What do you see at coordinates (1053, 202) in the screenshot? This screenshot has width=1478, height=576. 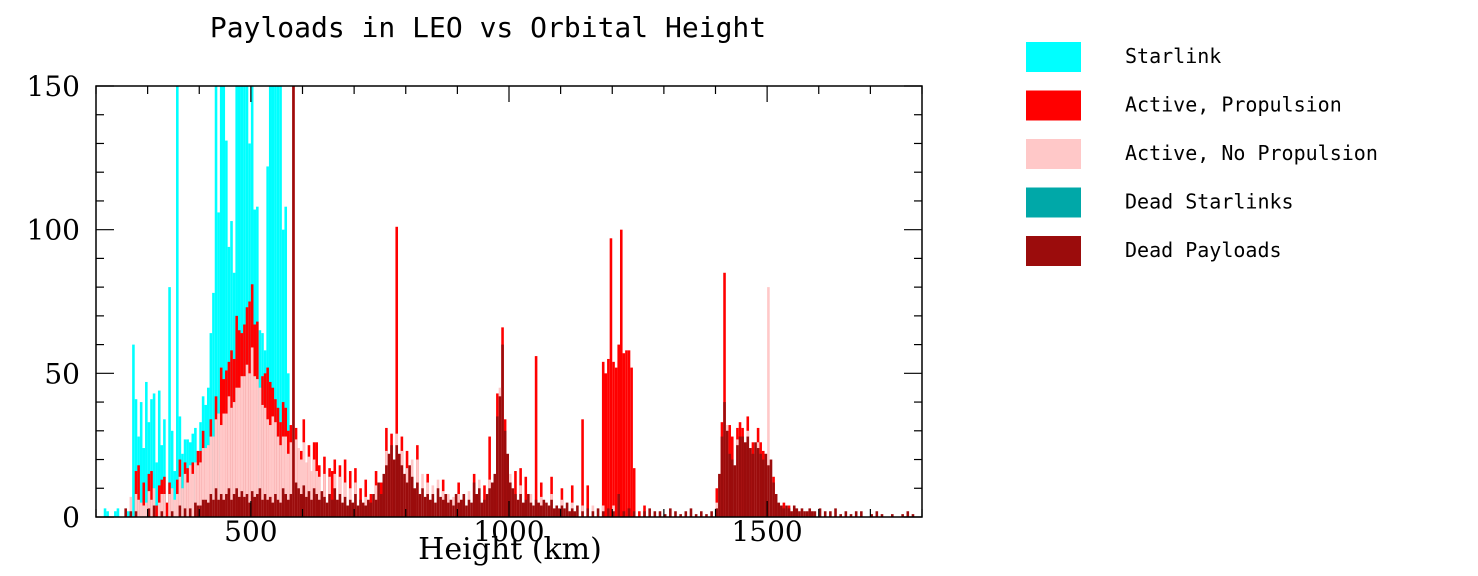 I see `legend-swatch-dead-starlinks` at bounding box center [1053, 202].